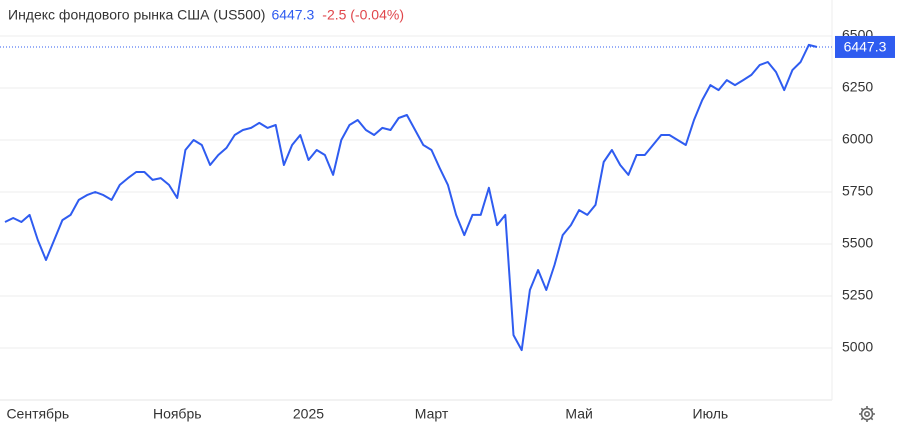 The height and width of the screenshot is (437, 900). What do you see at coordinates (292, 15) in the screenshot?
I see `last-price: 6447.3` at bounding box center [292, 15].